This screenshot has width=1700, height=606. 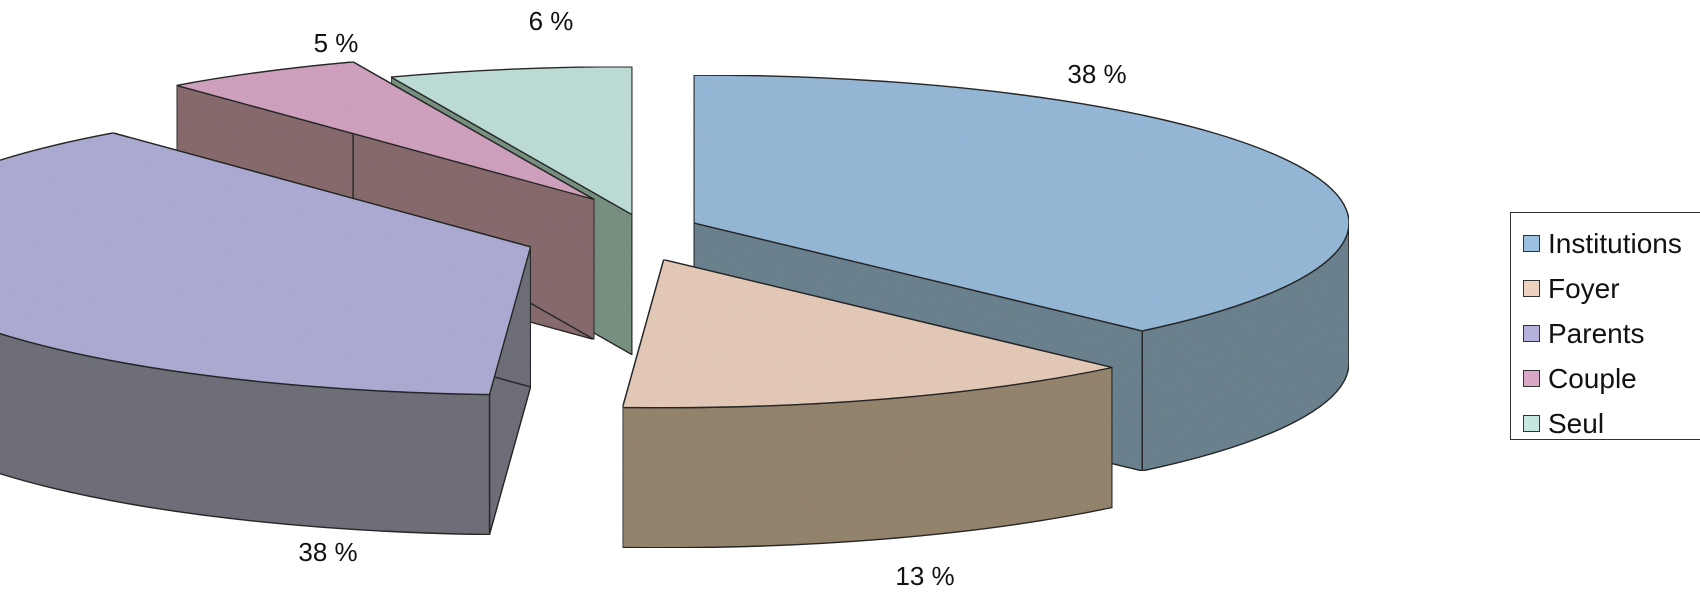 What do you see at coordinates (1531, 333) in the screenshot?
I see `legend-swatch-parents` at bounding box center [1531, 333].